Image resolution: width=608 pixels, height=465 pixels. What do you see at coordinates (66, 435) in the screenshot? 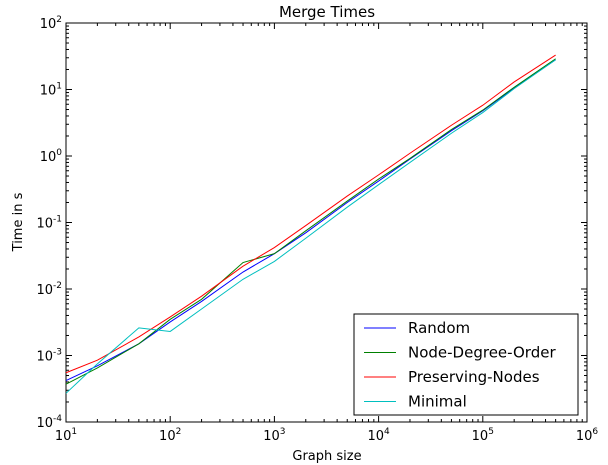
I see `x-tick-label: 10¹` at bounding box center [66, 435].